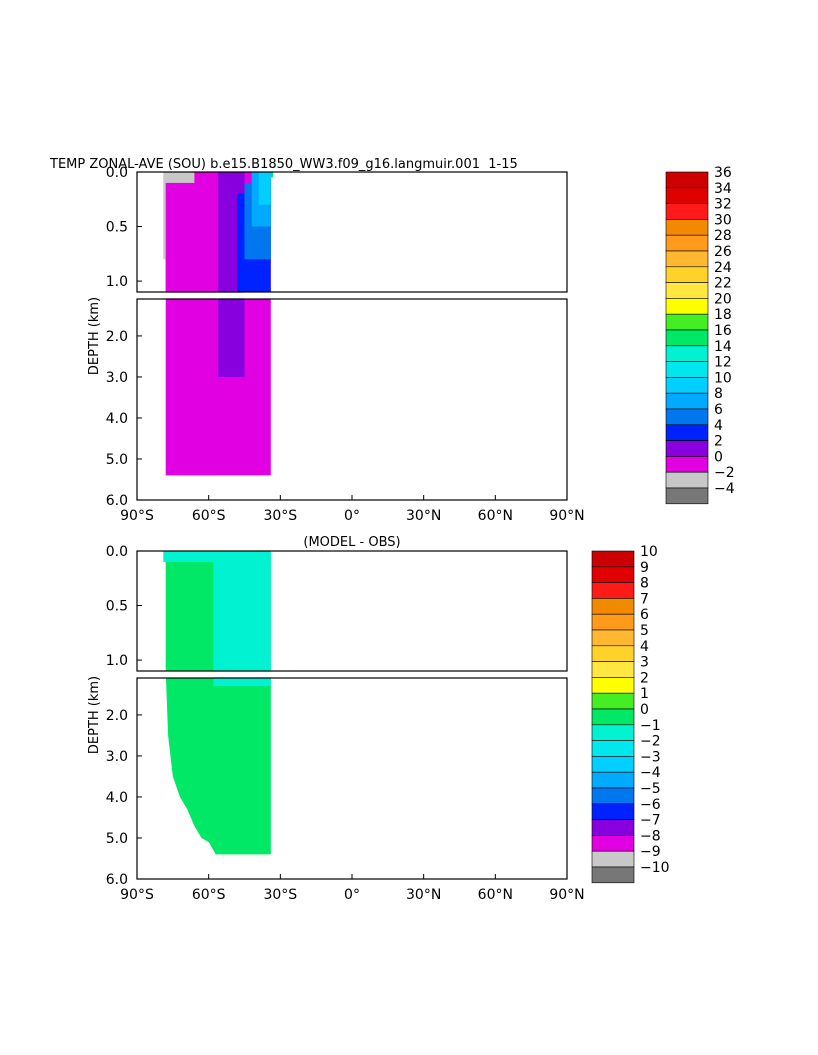 The width and height of the screenshot is (818, 1055). Describe the element at coordinates (718, 426) in the screenshot. I see `top-colorbar-label: 4` at that location.